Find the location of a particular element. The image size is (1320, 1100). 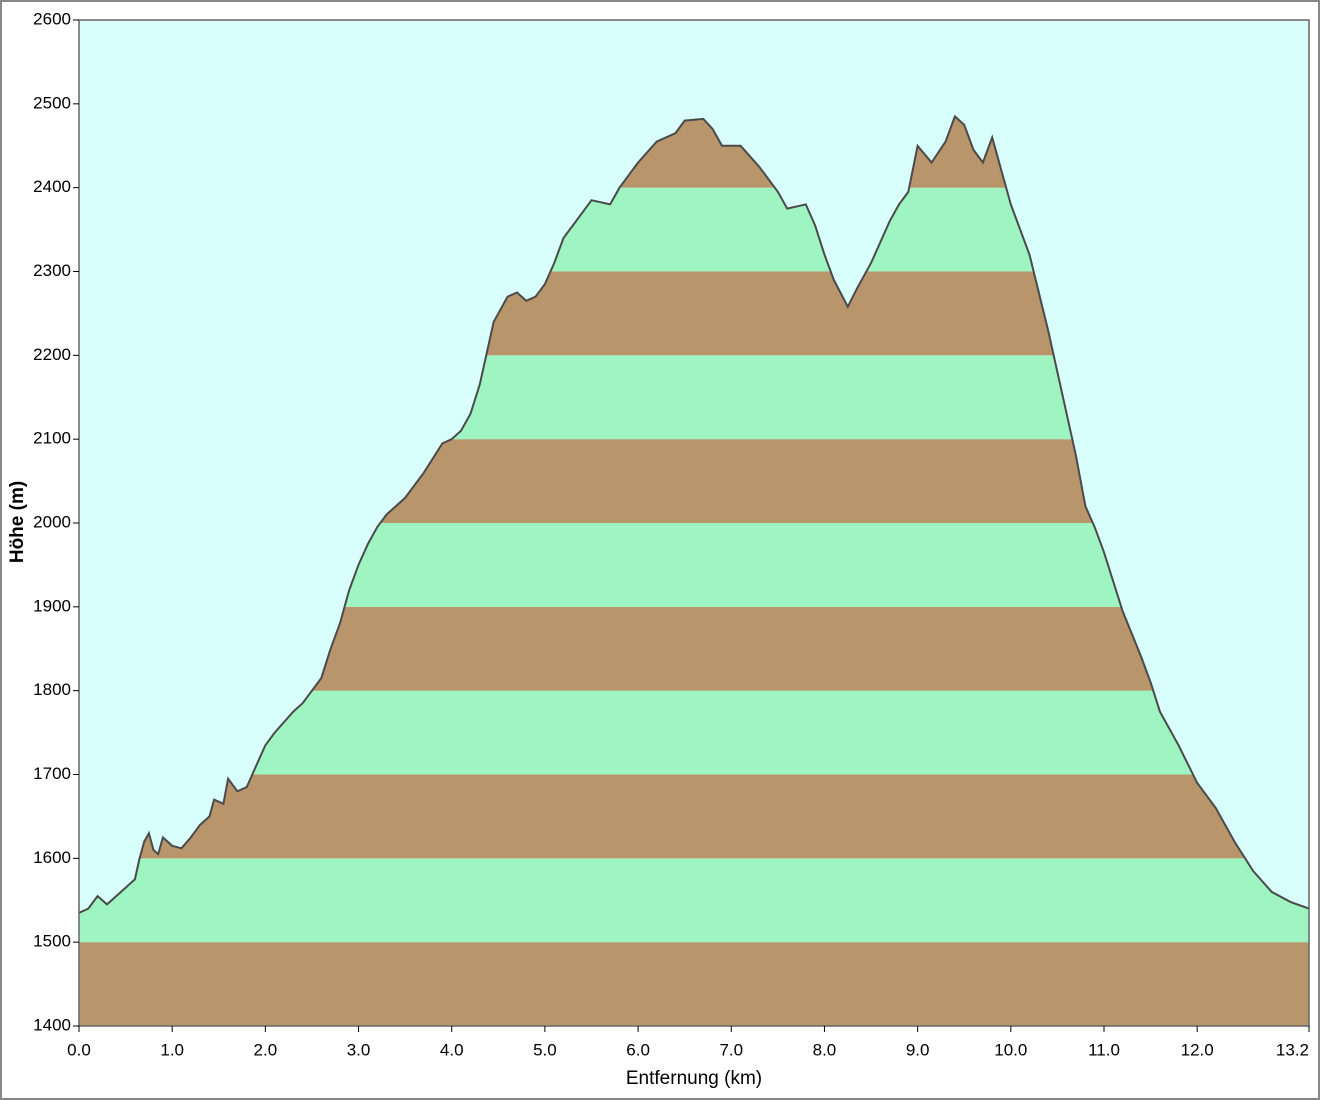

x-tick-label: 3.0 is located at coordinates (359, 1049).